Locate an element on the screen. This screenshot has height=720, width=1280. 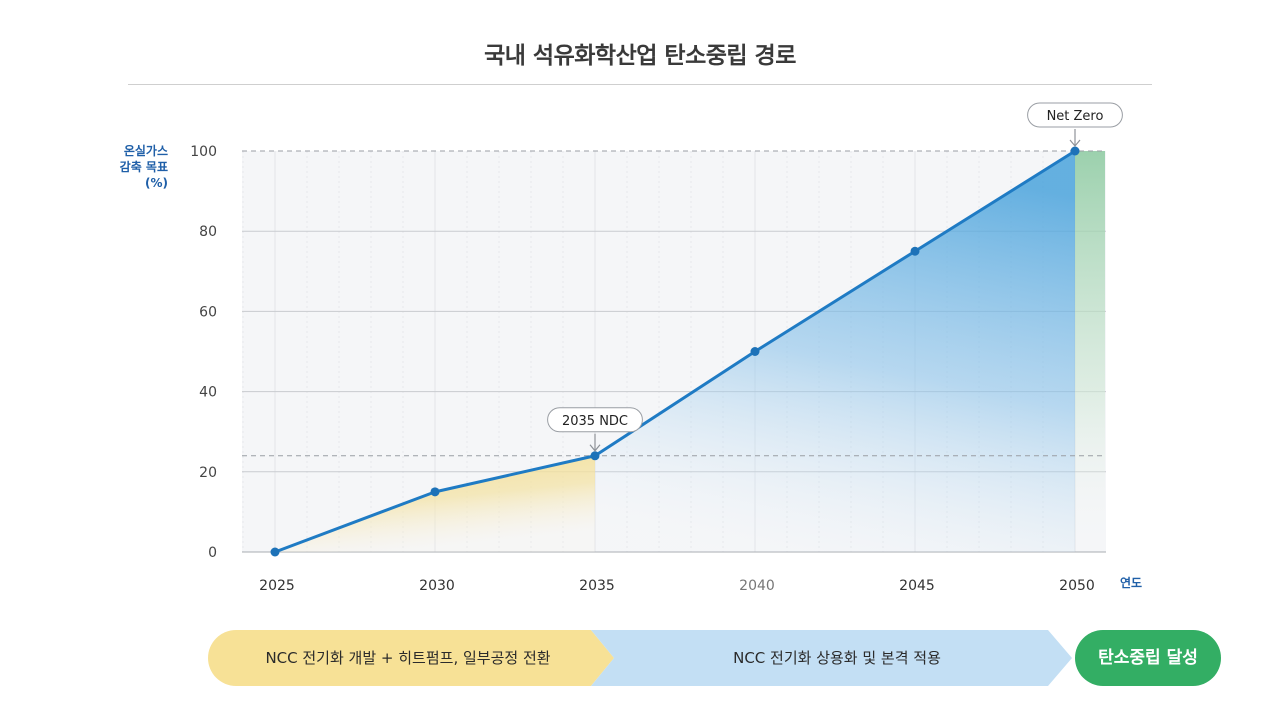
x-axis-title: 연도 is located at coordinates (1131, 583).